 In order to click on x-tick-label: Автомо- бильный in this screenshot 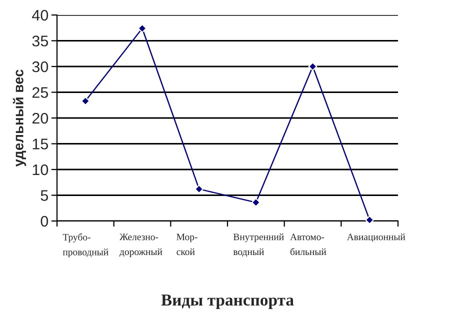, I will do `click(308, 245)`.